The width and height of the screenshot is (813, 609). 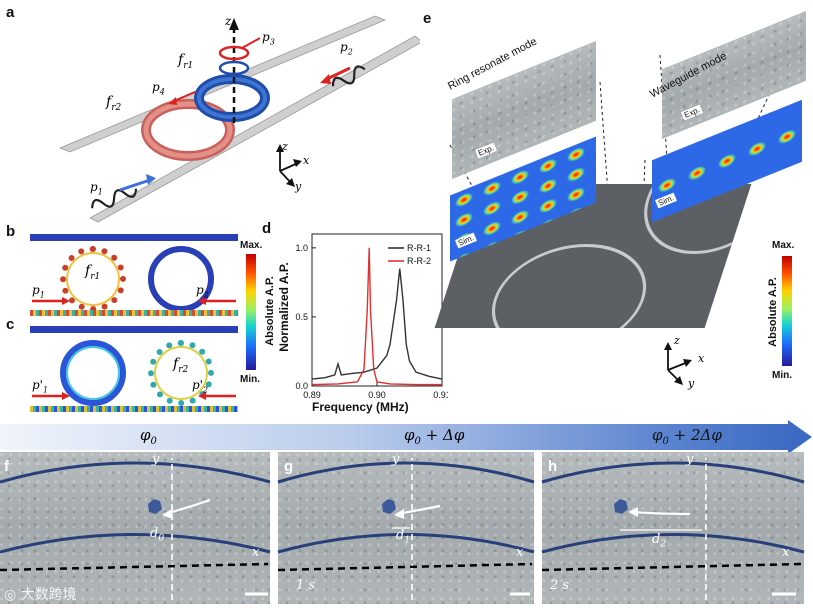 What do you see at coordinates (114, 198) in the screenshot?
I see `wave-p1` at bounding box center [114, 198].